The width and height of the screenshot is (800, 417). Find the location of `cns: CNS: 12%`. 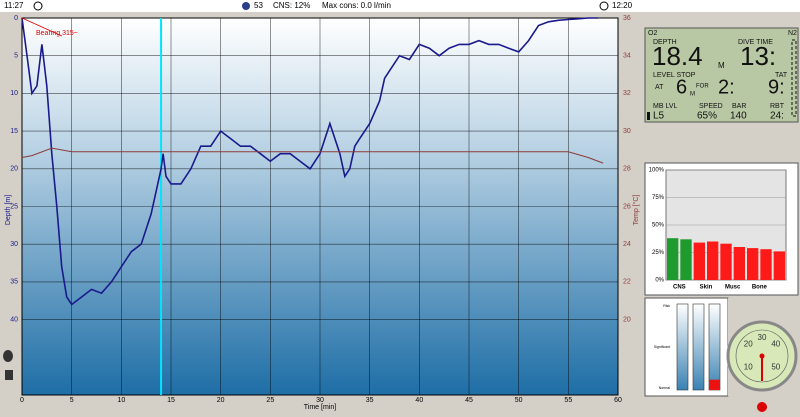

cns: CNS: 12% is located at coordinates (291, 5).